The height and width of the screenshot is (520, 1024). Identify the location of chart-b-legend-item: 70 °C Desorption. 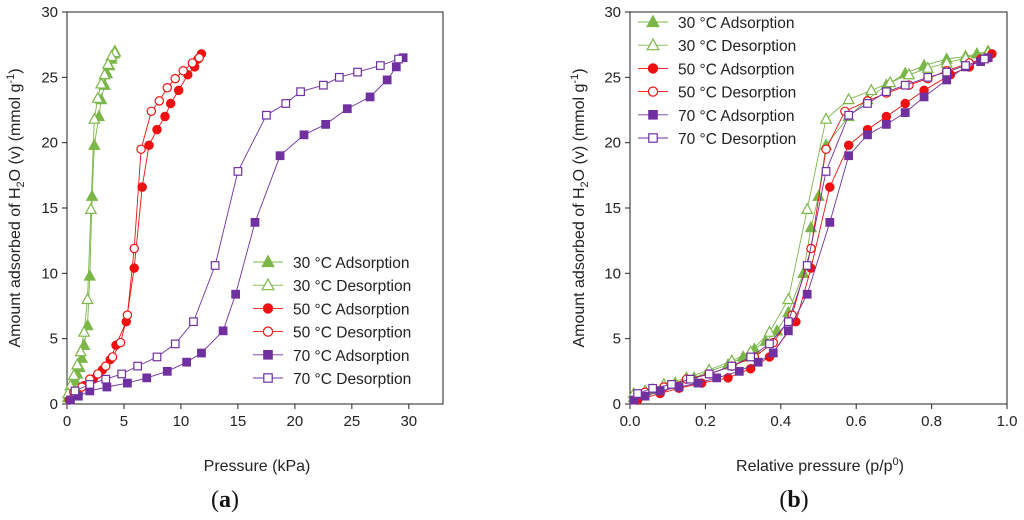
(717, 139).